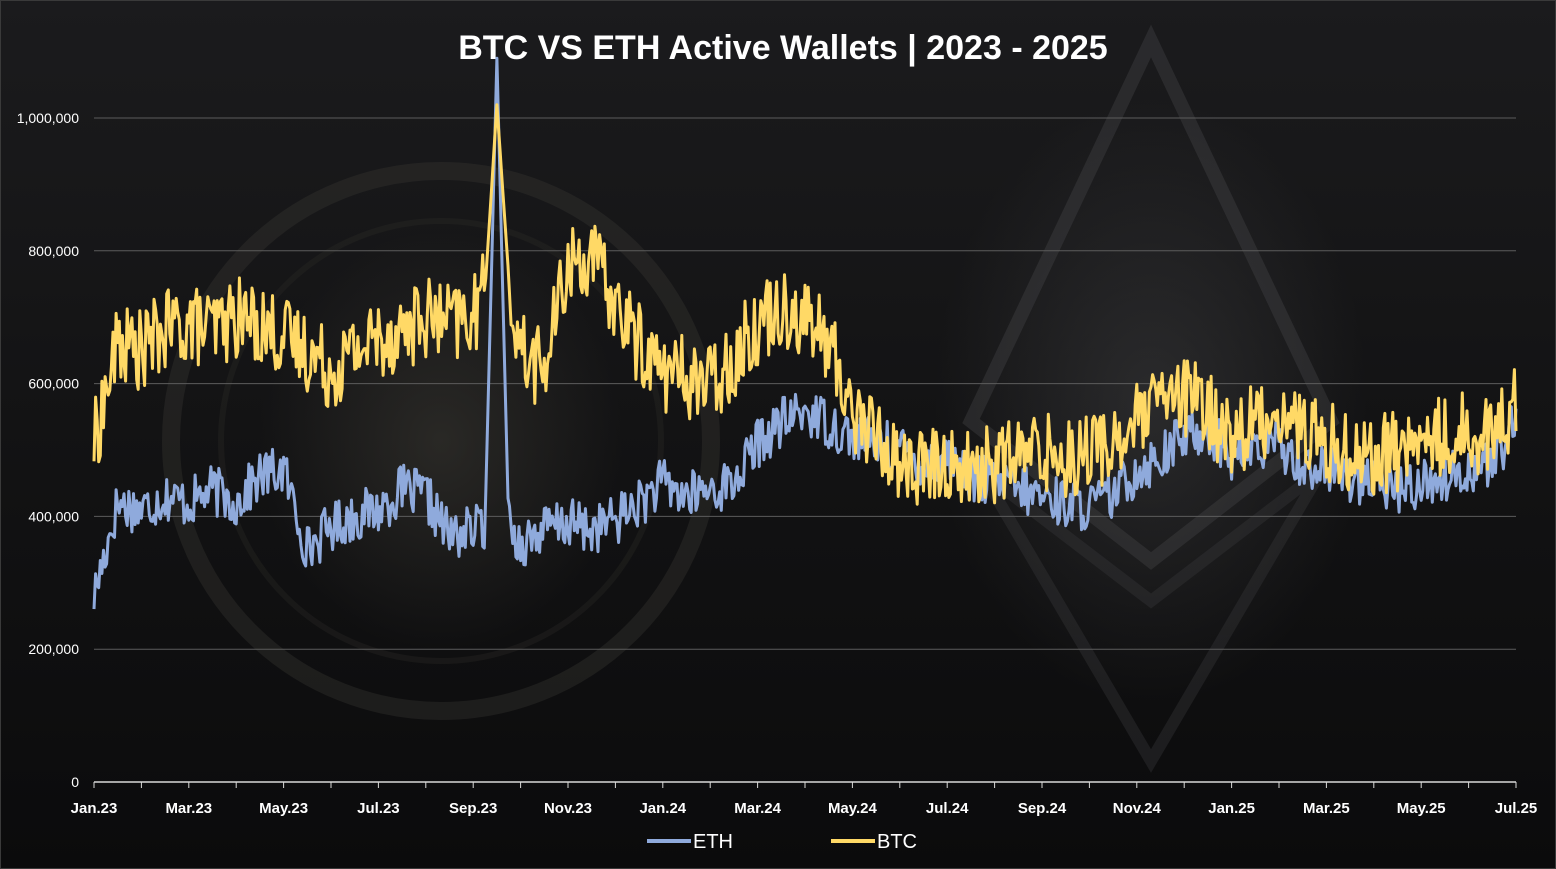  What do you see at coordinates (782, 842) in the screenshot?
I see `legend: ETH BTC` at bounding box center [782, 842].